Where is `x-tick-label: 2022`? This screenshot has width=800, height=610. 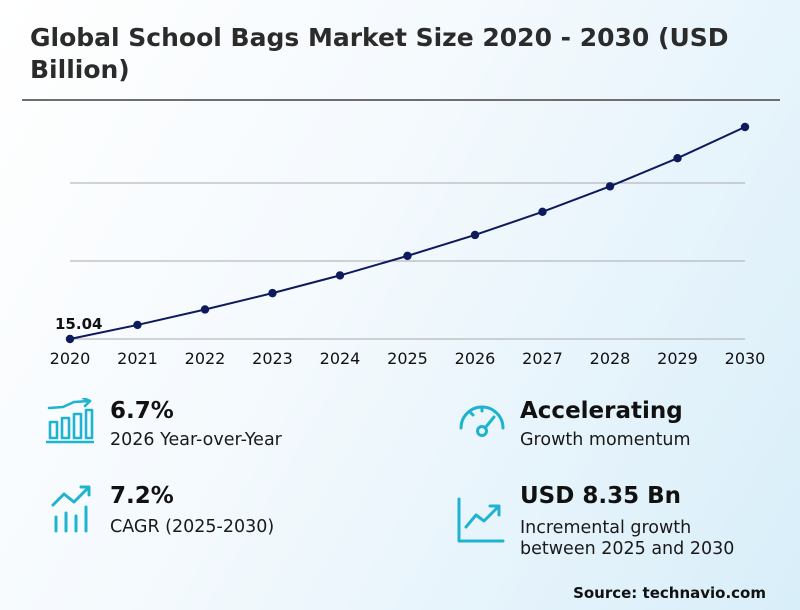 x-tick-label: 2022 is located at coordinates (205, 358).